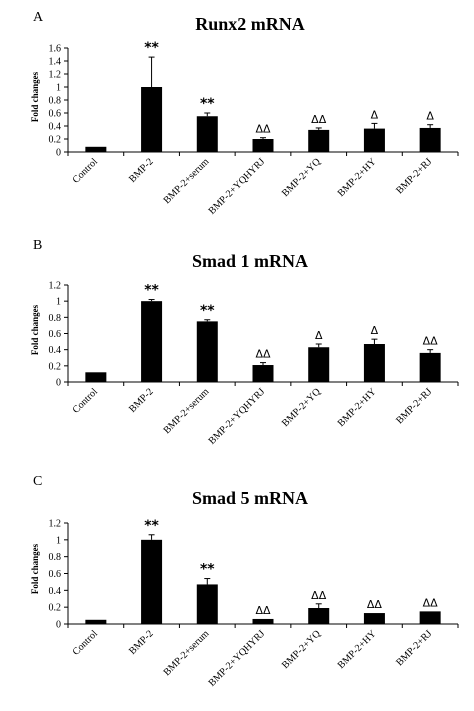 This screenshot has height=711, width=474. Describe the element at coordinates (55, 49) in the screenshot. I see `y-tick-label: 1.6` at that location.